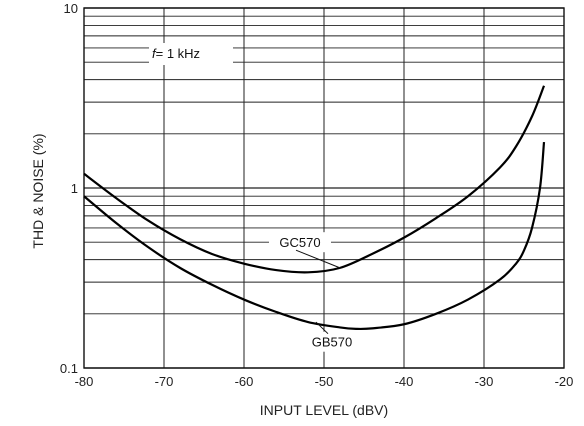 This screenshot has width=584, height=426. Describe the element at coordinates (69, 368) in the screenshot. I see `y-tick-label: 0.1` at that location.